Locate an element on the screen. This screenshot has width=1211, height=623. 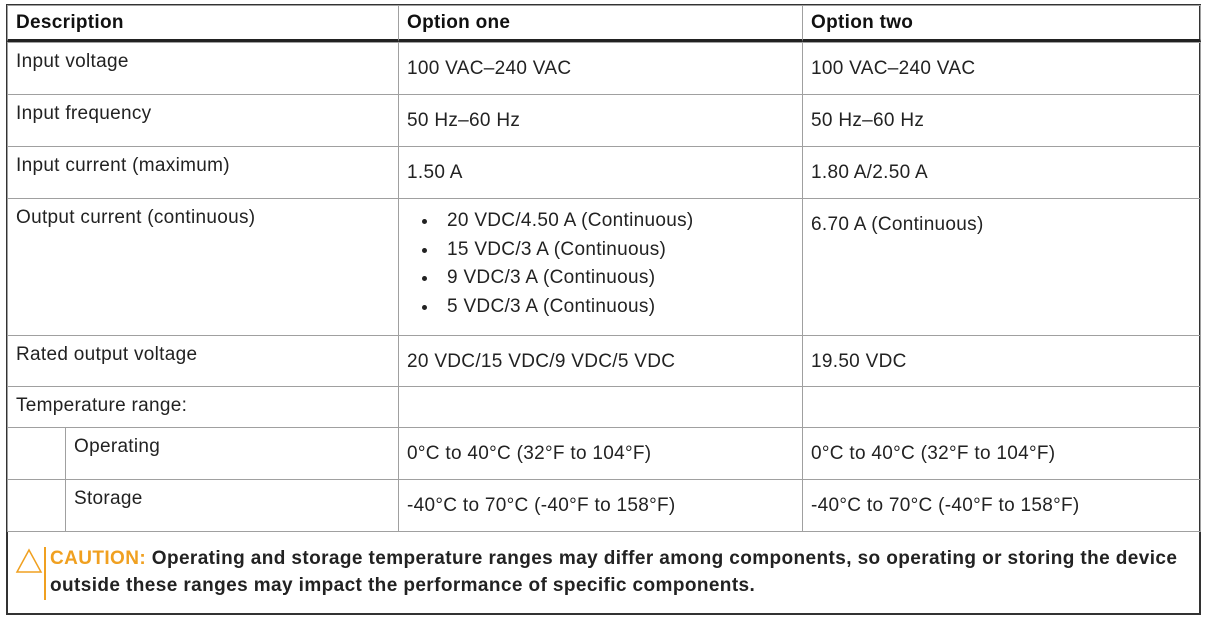
label-cell: Rated output voltage is located at coordinates (203, 361).